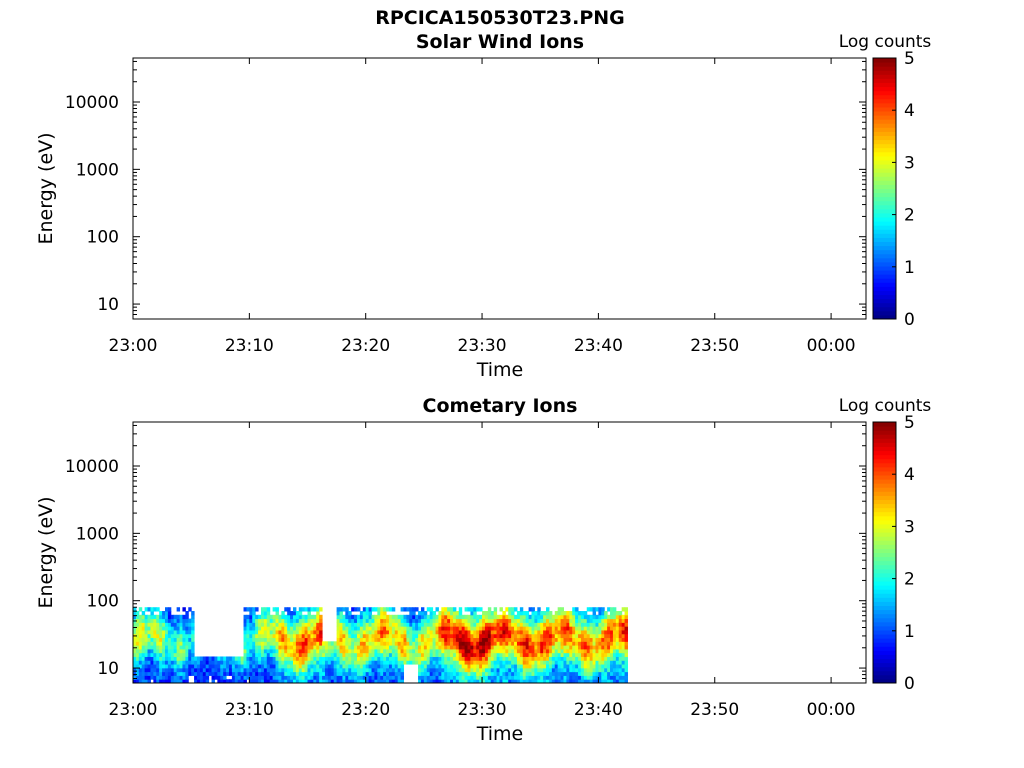 The height and width of the screenshot is (768, 1024). What do you see at coordinates (909, 527) in the screenshot?
I see `colorbar-tick-label: 3` at bounding box center [909, 527].